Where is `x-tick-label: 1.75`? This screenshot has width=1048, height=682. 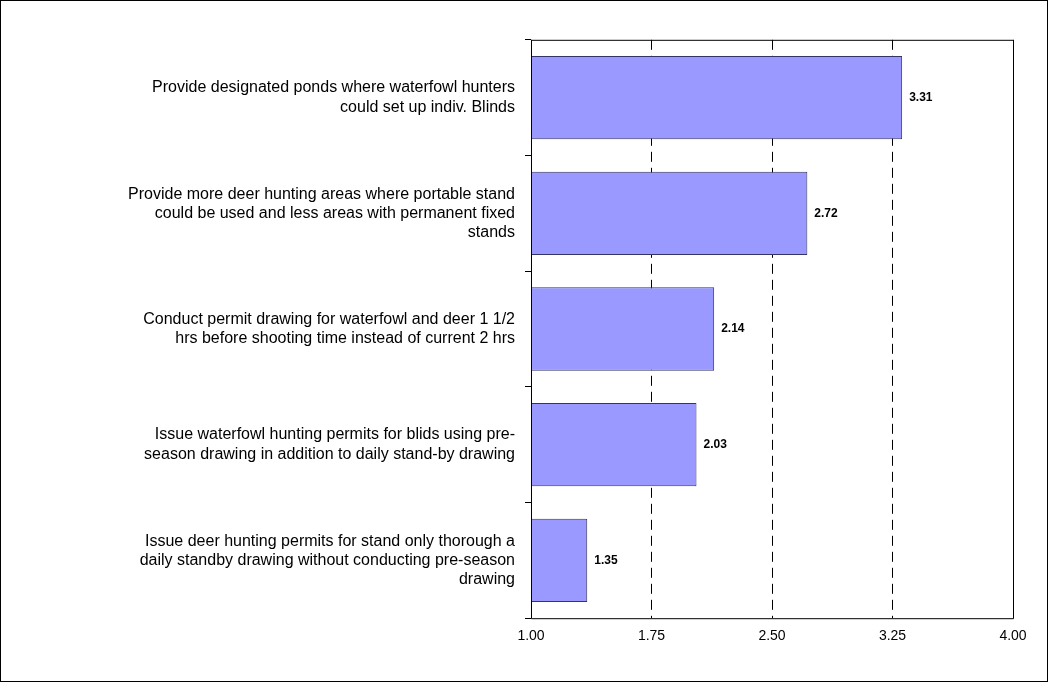 x-tick-label: 1.75 is located at coordinates (651, 635).